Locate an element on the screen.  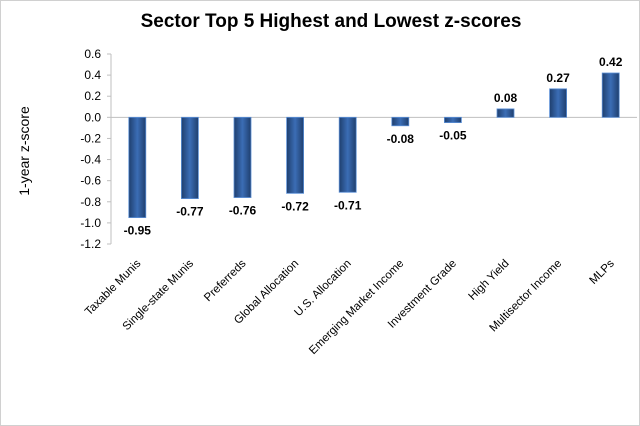
data-label: 0.08 is located at coordinates (506, 98).